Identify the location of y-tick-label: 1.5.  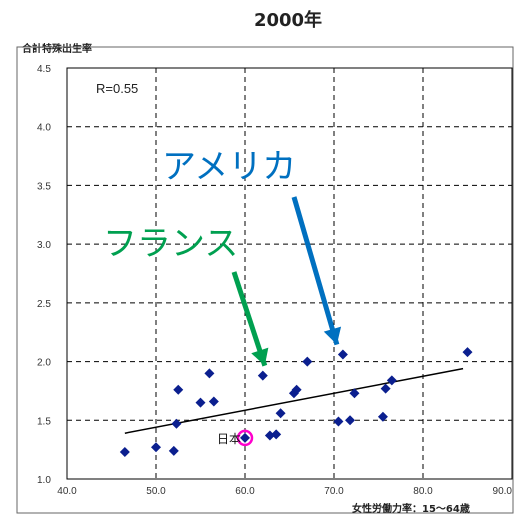
(44, 421).